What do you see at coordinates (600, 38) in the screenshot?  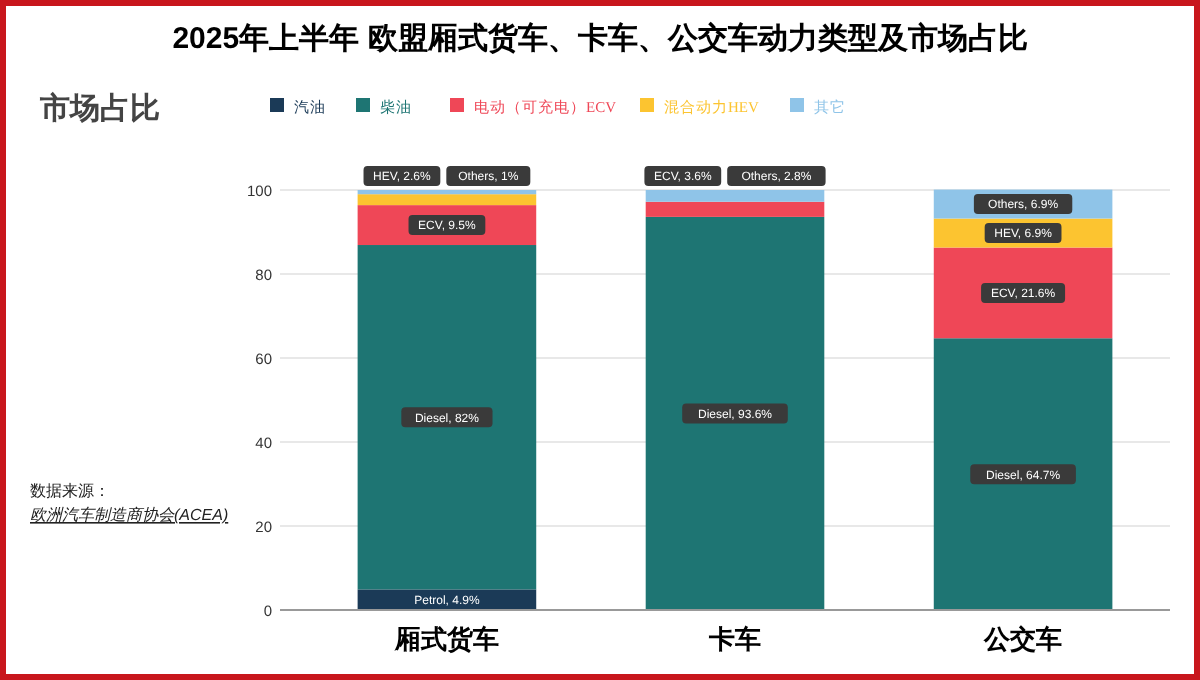 I see `chart-title: 2025年上半年 欧盟厢式货车、卡车、公交车动力类型及市场占比` at bounding box center [600, 38].